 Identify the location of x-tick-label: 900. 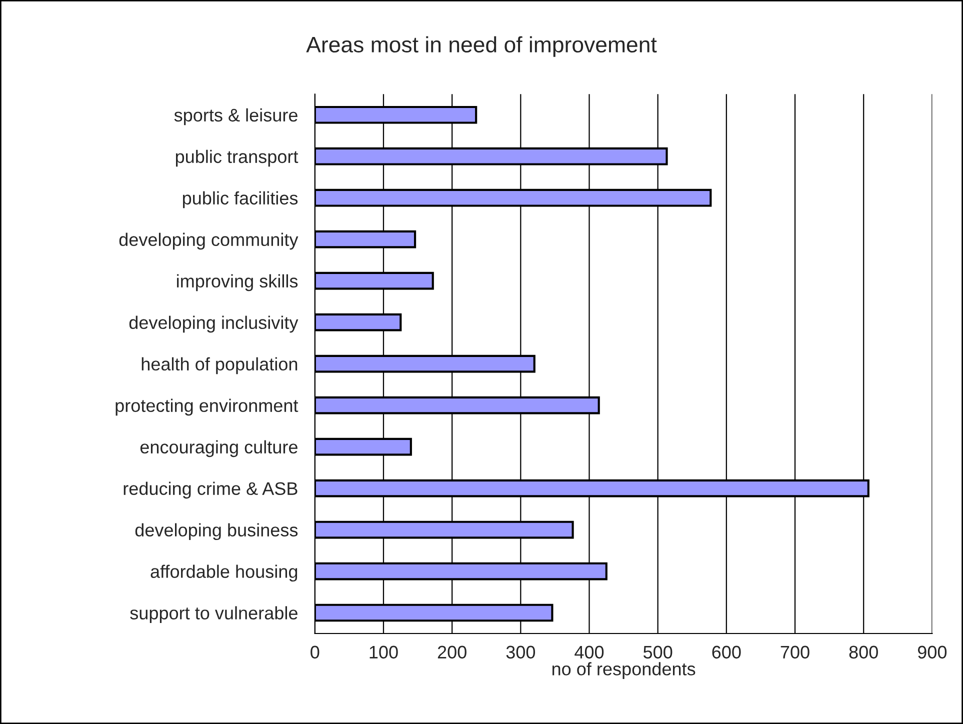
(932, 652).